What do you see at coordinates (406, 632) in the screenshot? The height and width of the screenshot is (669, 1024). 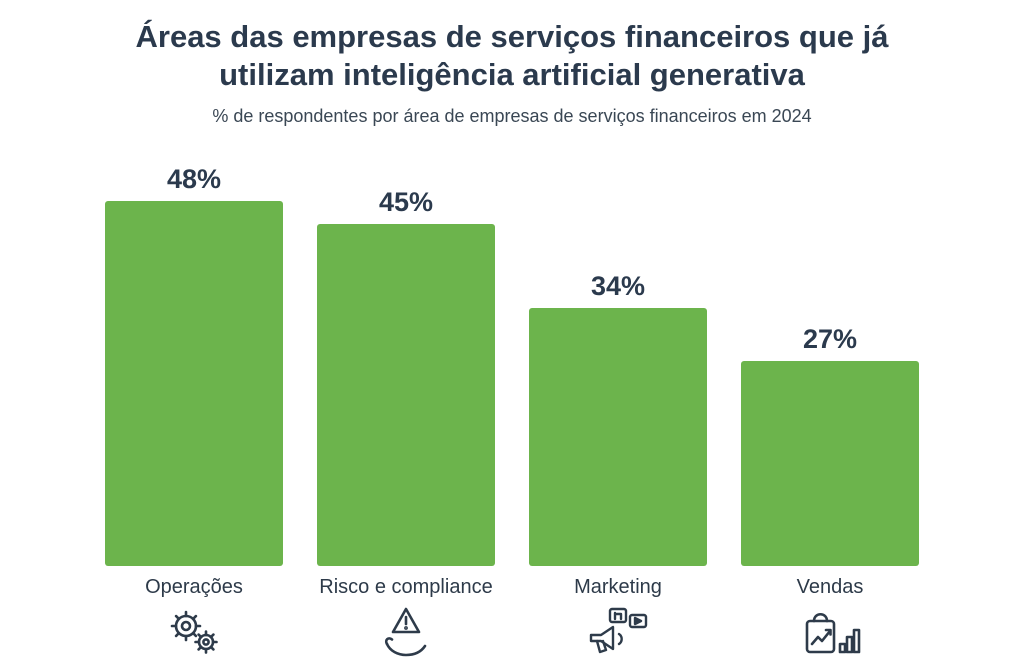 I see `hand-warning-icon` at bounding box center [406, 632].